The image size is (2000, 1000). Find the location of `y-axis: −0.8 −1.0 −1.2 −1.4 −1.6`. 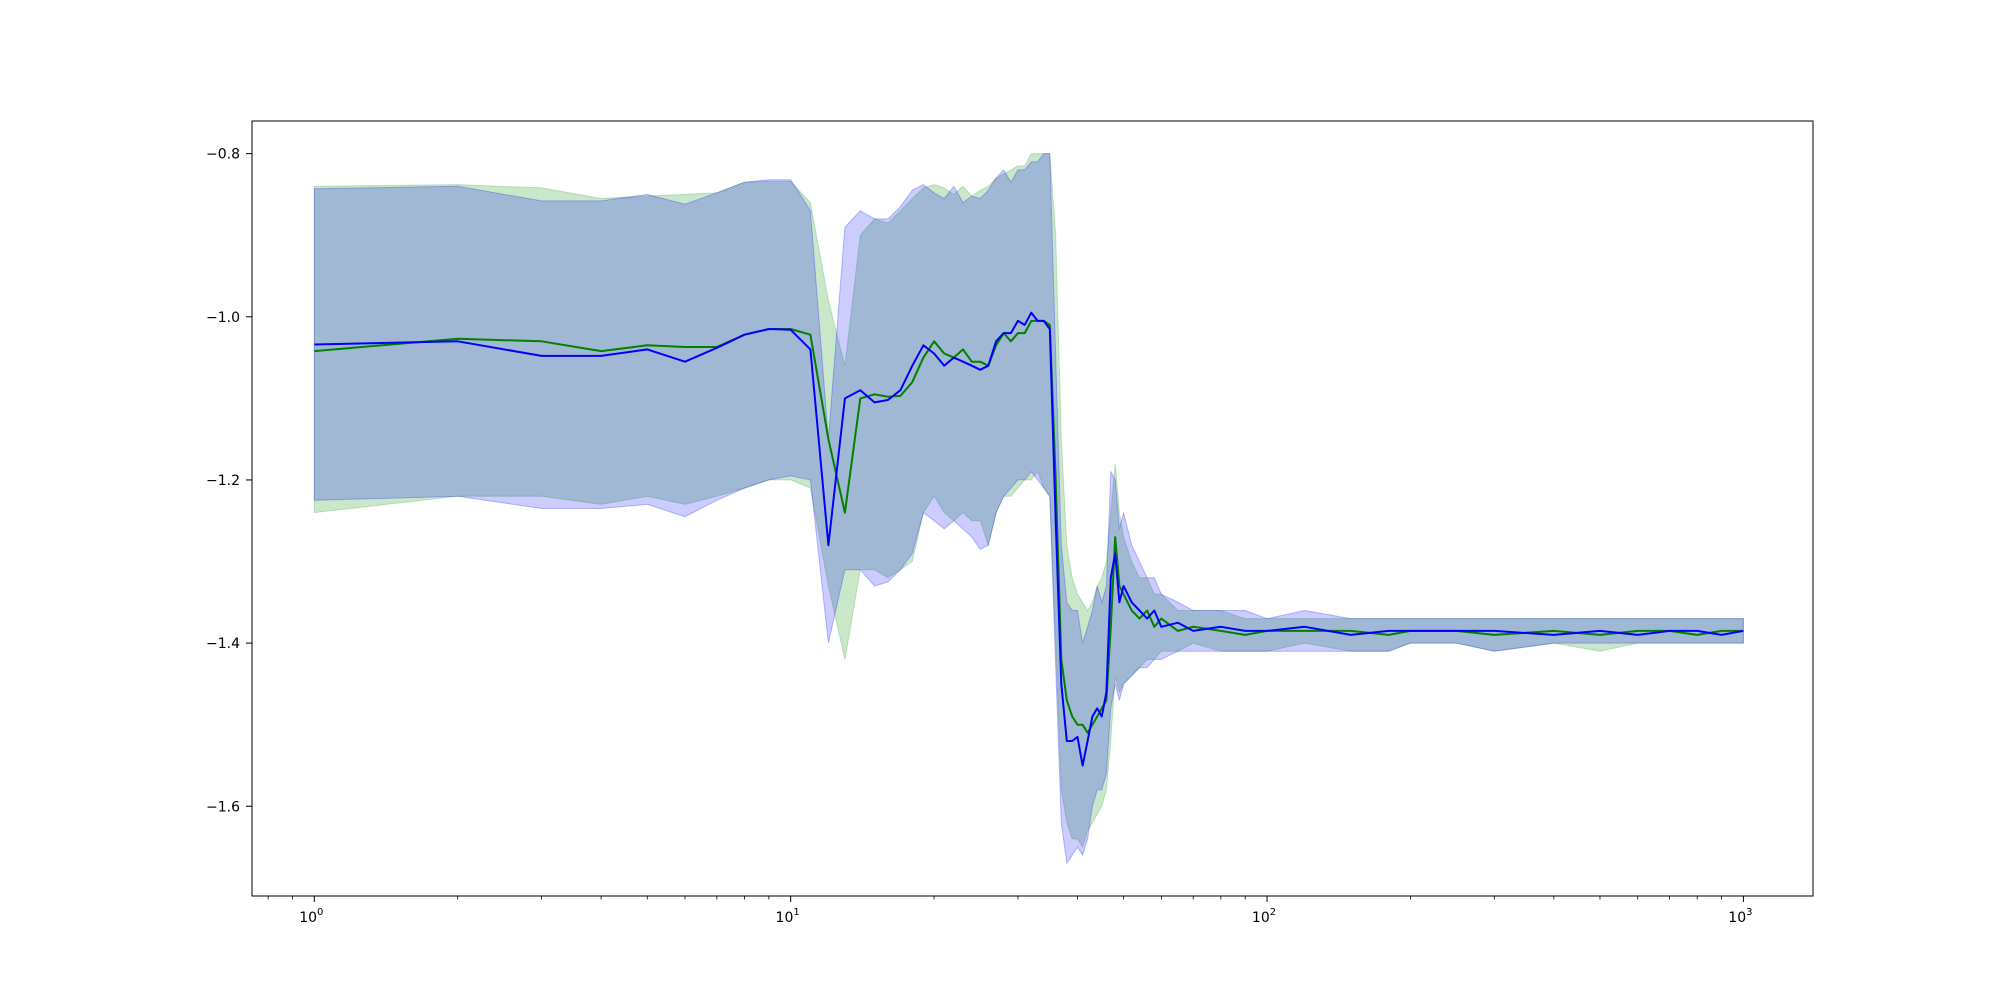

y-axis: −0.8 −1.0 −1.2 −1.4 −1.6 is located at coordinates (229, 481).